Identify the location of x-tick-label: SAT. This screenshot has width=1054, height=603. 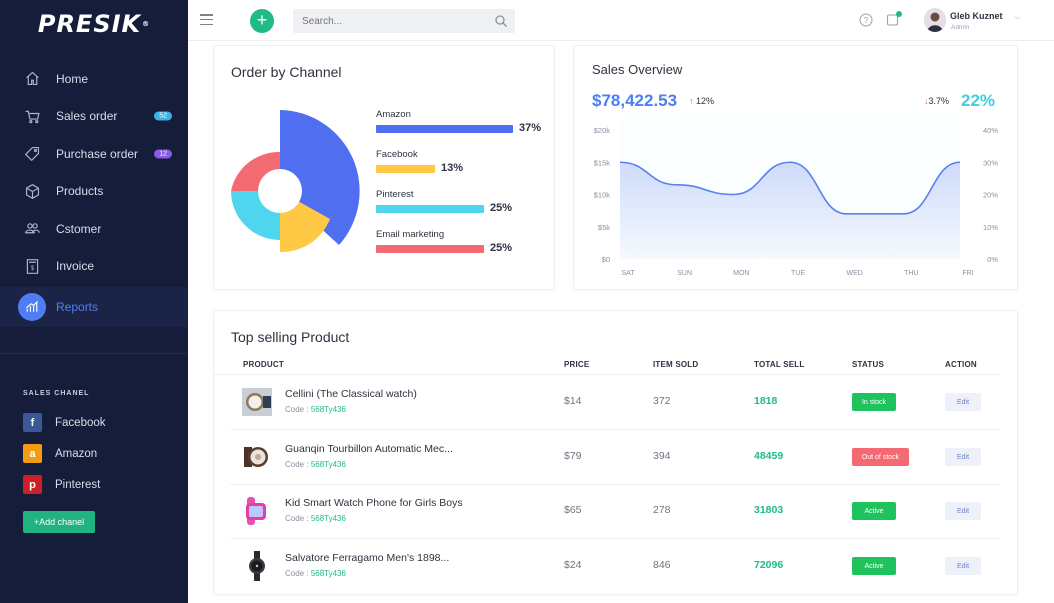
(628, 273).